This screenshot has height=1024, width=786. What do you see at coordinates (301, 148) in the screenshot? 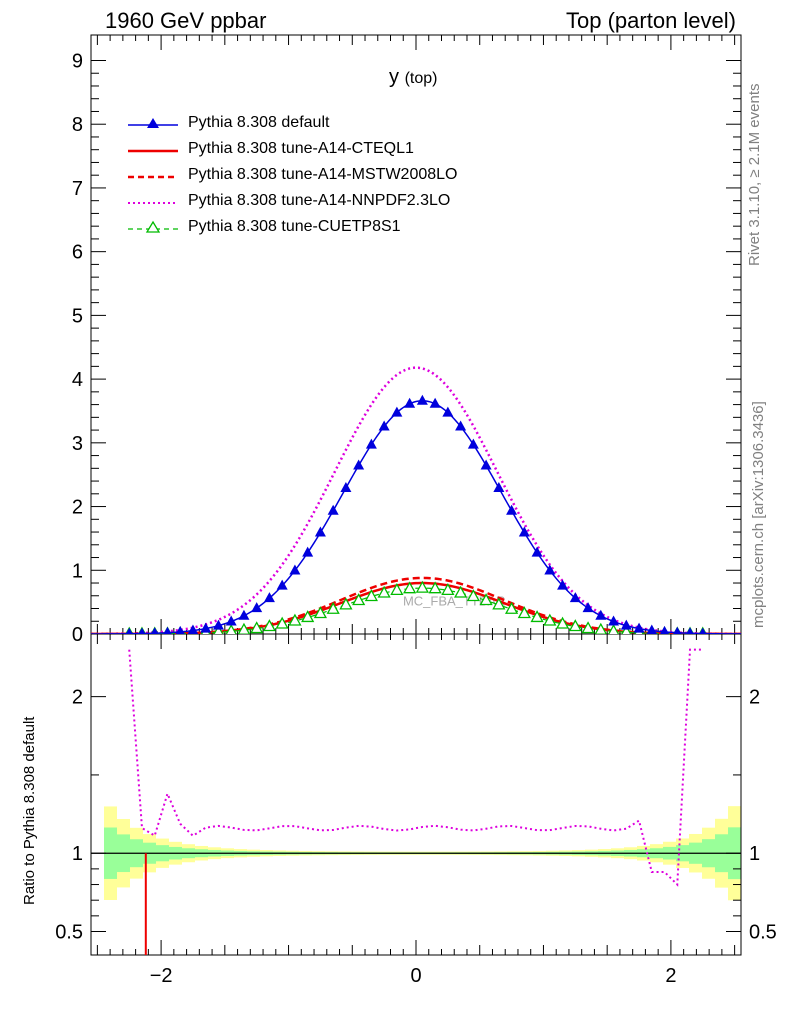
I see `legend-label: Pythia 8.308 tune-A14-CTEQL1` at bounding box center [301, 148].